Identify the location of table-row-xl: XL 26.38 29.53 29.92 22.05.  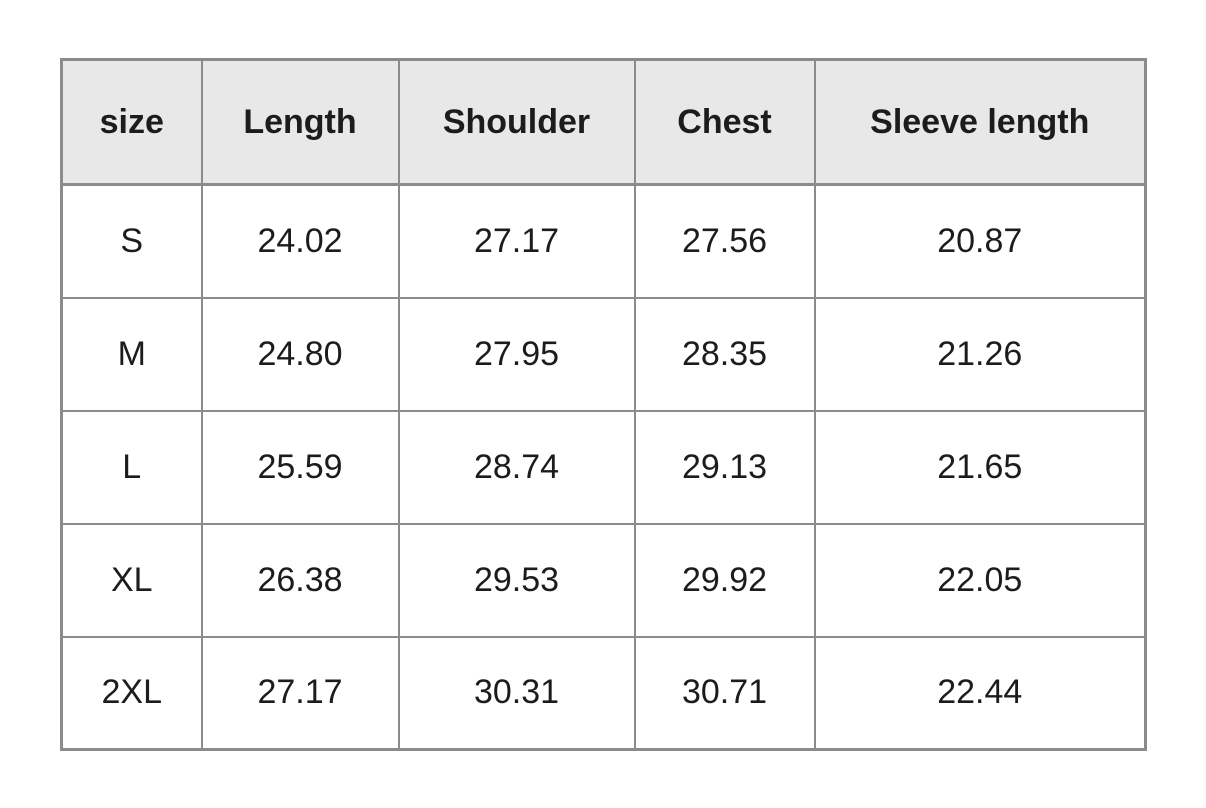
(603, 580).